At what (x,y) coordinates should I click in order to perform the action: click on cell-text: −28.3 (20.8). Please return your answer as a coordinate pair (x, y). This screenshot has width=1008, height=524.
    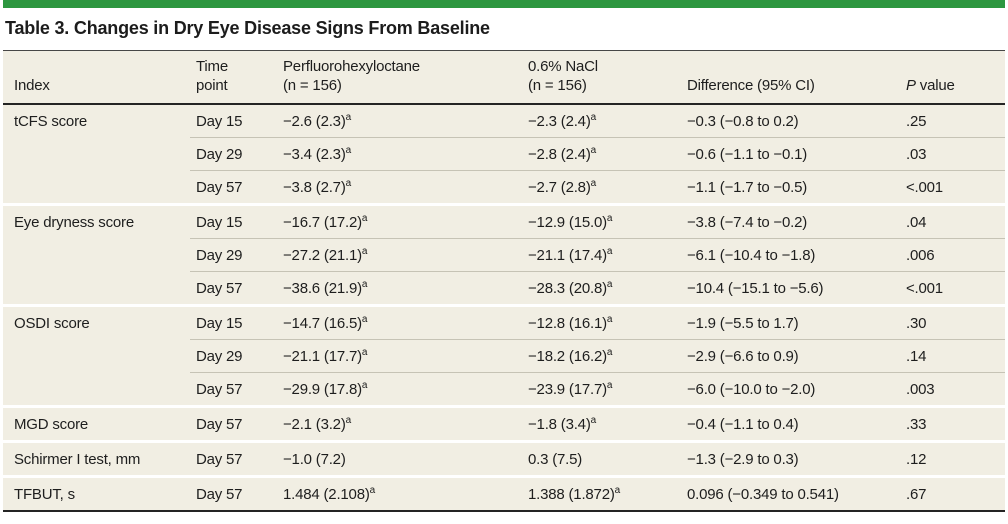
    Looking at the image, I should click on (567, 288).